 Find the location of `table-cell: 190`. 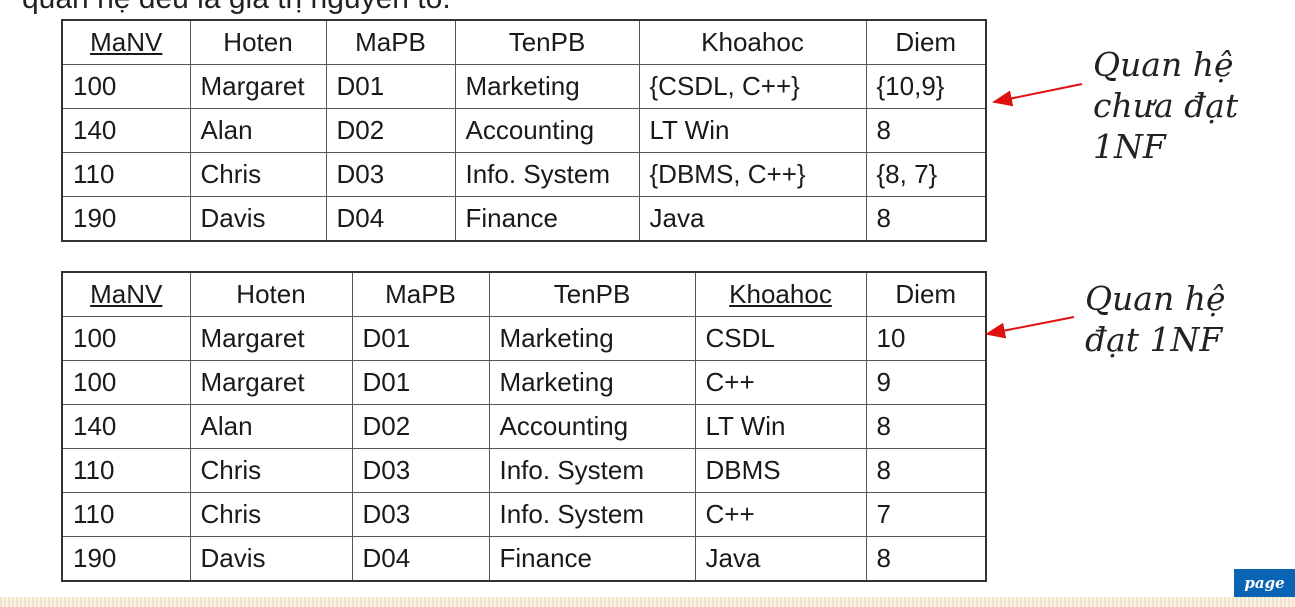

table-cell: 190 is located at coordinates (126, 219).